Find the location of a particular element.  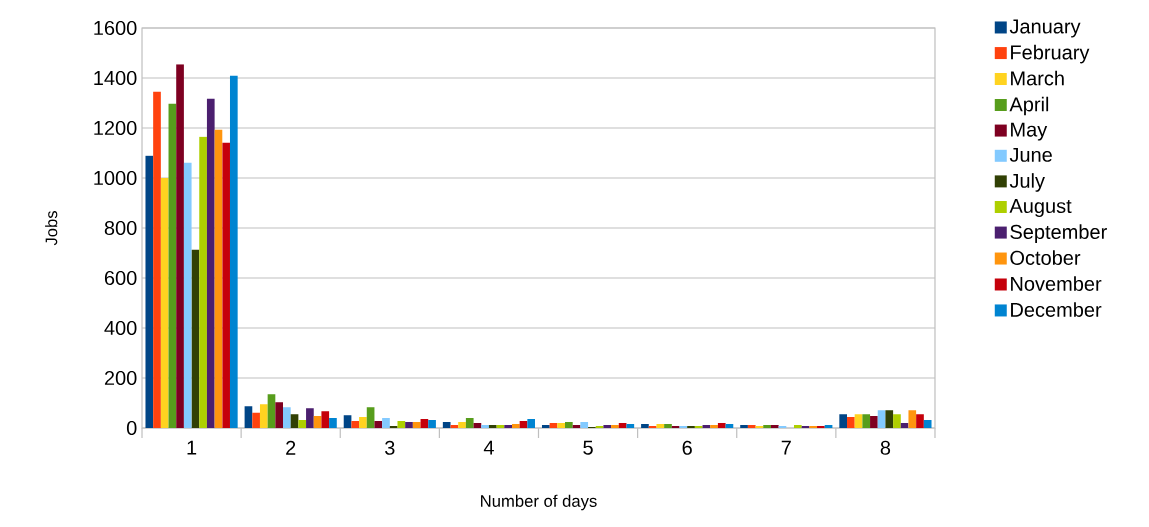

legend-label: January is located at coordinates (1045, 28).